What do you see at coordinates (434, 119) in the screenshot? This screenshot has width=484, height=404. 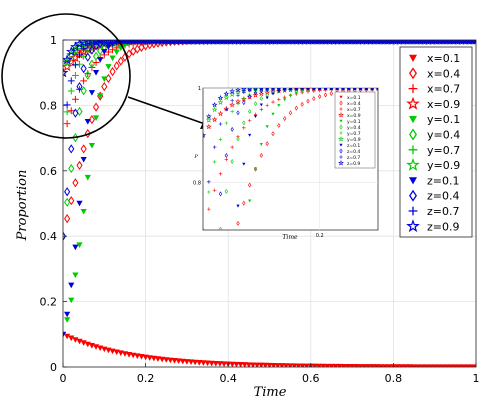 I see `legend-item: y=0.1` at bounding box center [434, 119].